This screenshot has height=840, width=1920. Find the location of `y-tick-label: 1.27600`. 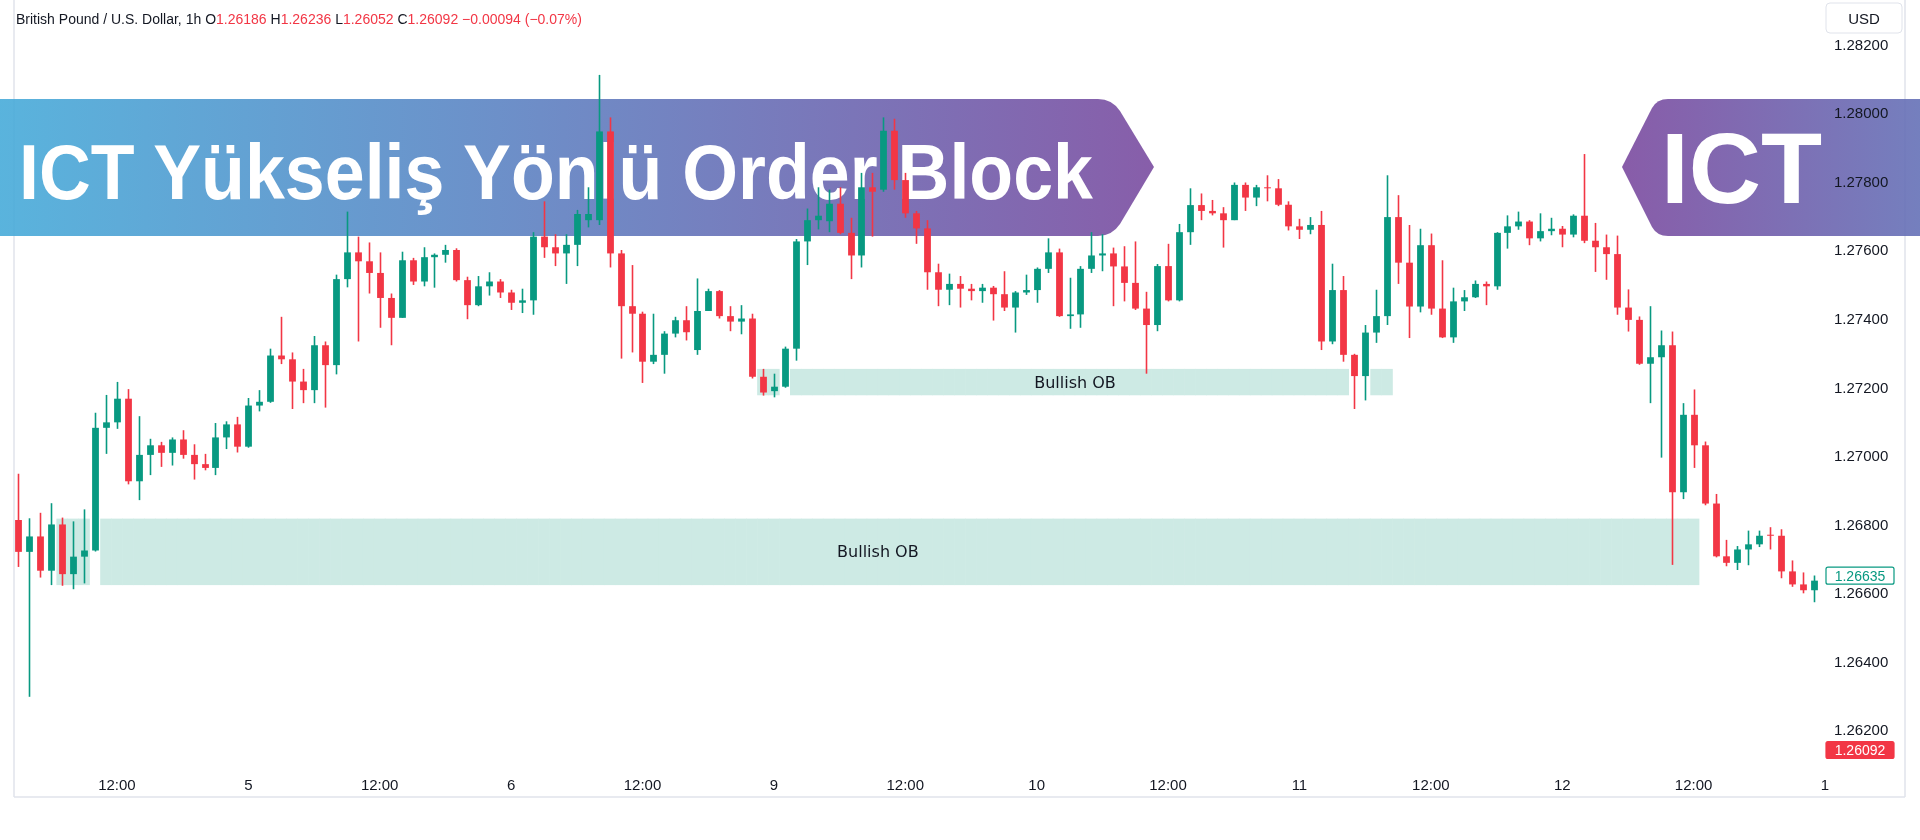

y-tick-label: 1.27600 is located at coordinates (1861, 250).